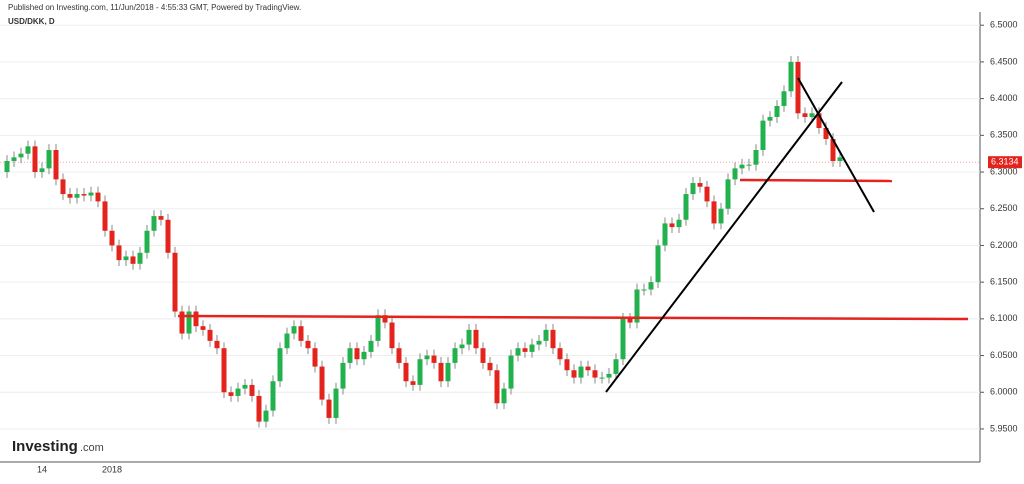 This screenshot has height=484, width=1024. I want to click on y-tick-label: 6.3500, so click(1004, 135).